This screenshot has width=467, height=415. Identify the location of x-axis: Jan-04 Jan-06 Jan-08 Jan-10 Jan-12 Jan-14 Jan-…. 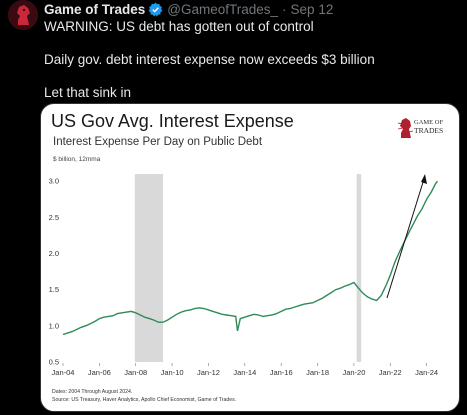
(245, 370).